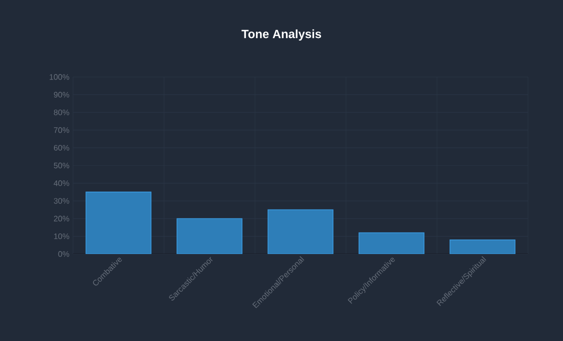  What do you see at coordinates (282, 35) in the screenshot?
I see `chart-title: Tone Analysis` at bounding box center [282, 35].